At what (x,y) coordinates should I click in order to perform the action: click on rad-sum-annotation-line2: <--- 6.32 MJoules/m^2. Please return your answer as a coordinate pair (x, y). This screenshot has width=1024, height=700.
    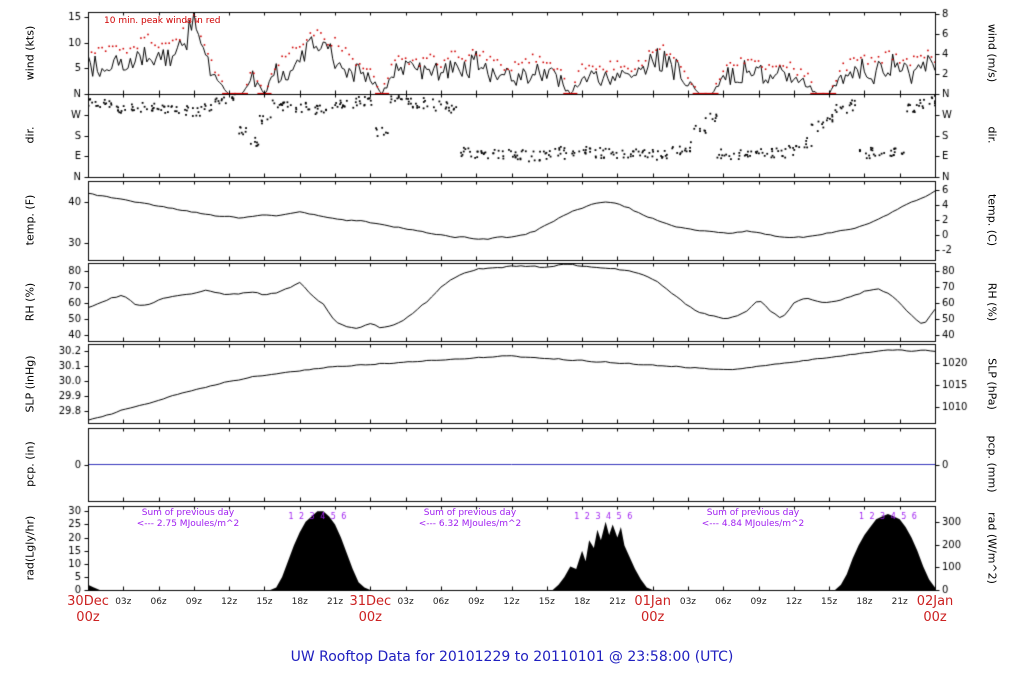
    Looking at the image, I should click on (470, 524).